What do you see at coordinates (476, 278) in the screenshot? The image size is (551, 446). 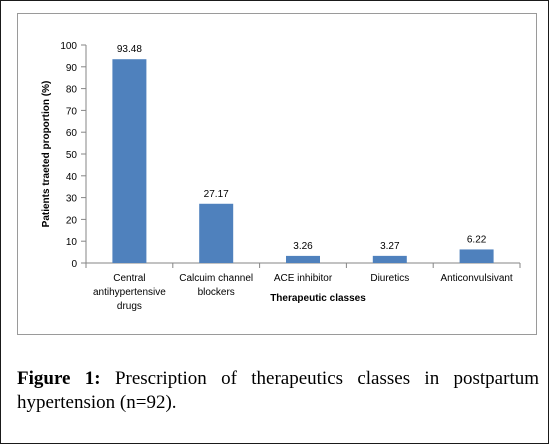 I see `x-category-label: Anticonvulsivant` at bounding box center [476, 278].